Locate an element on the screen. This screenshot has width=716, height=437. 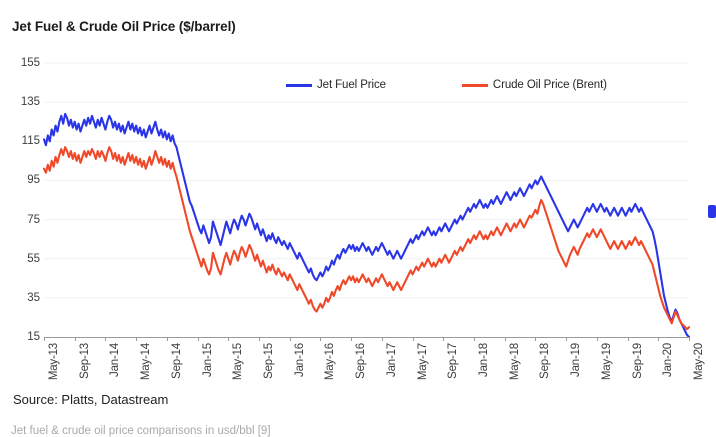
x-tick-label: May-17 is located at coordinates (422, 362).